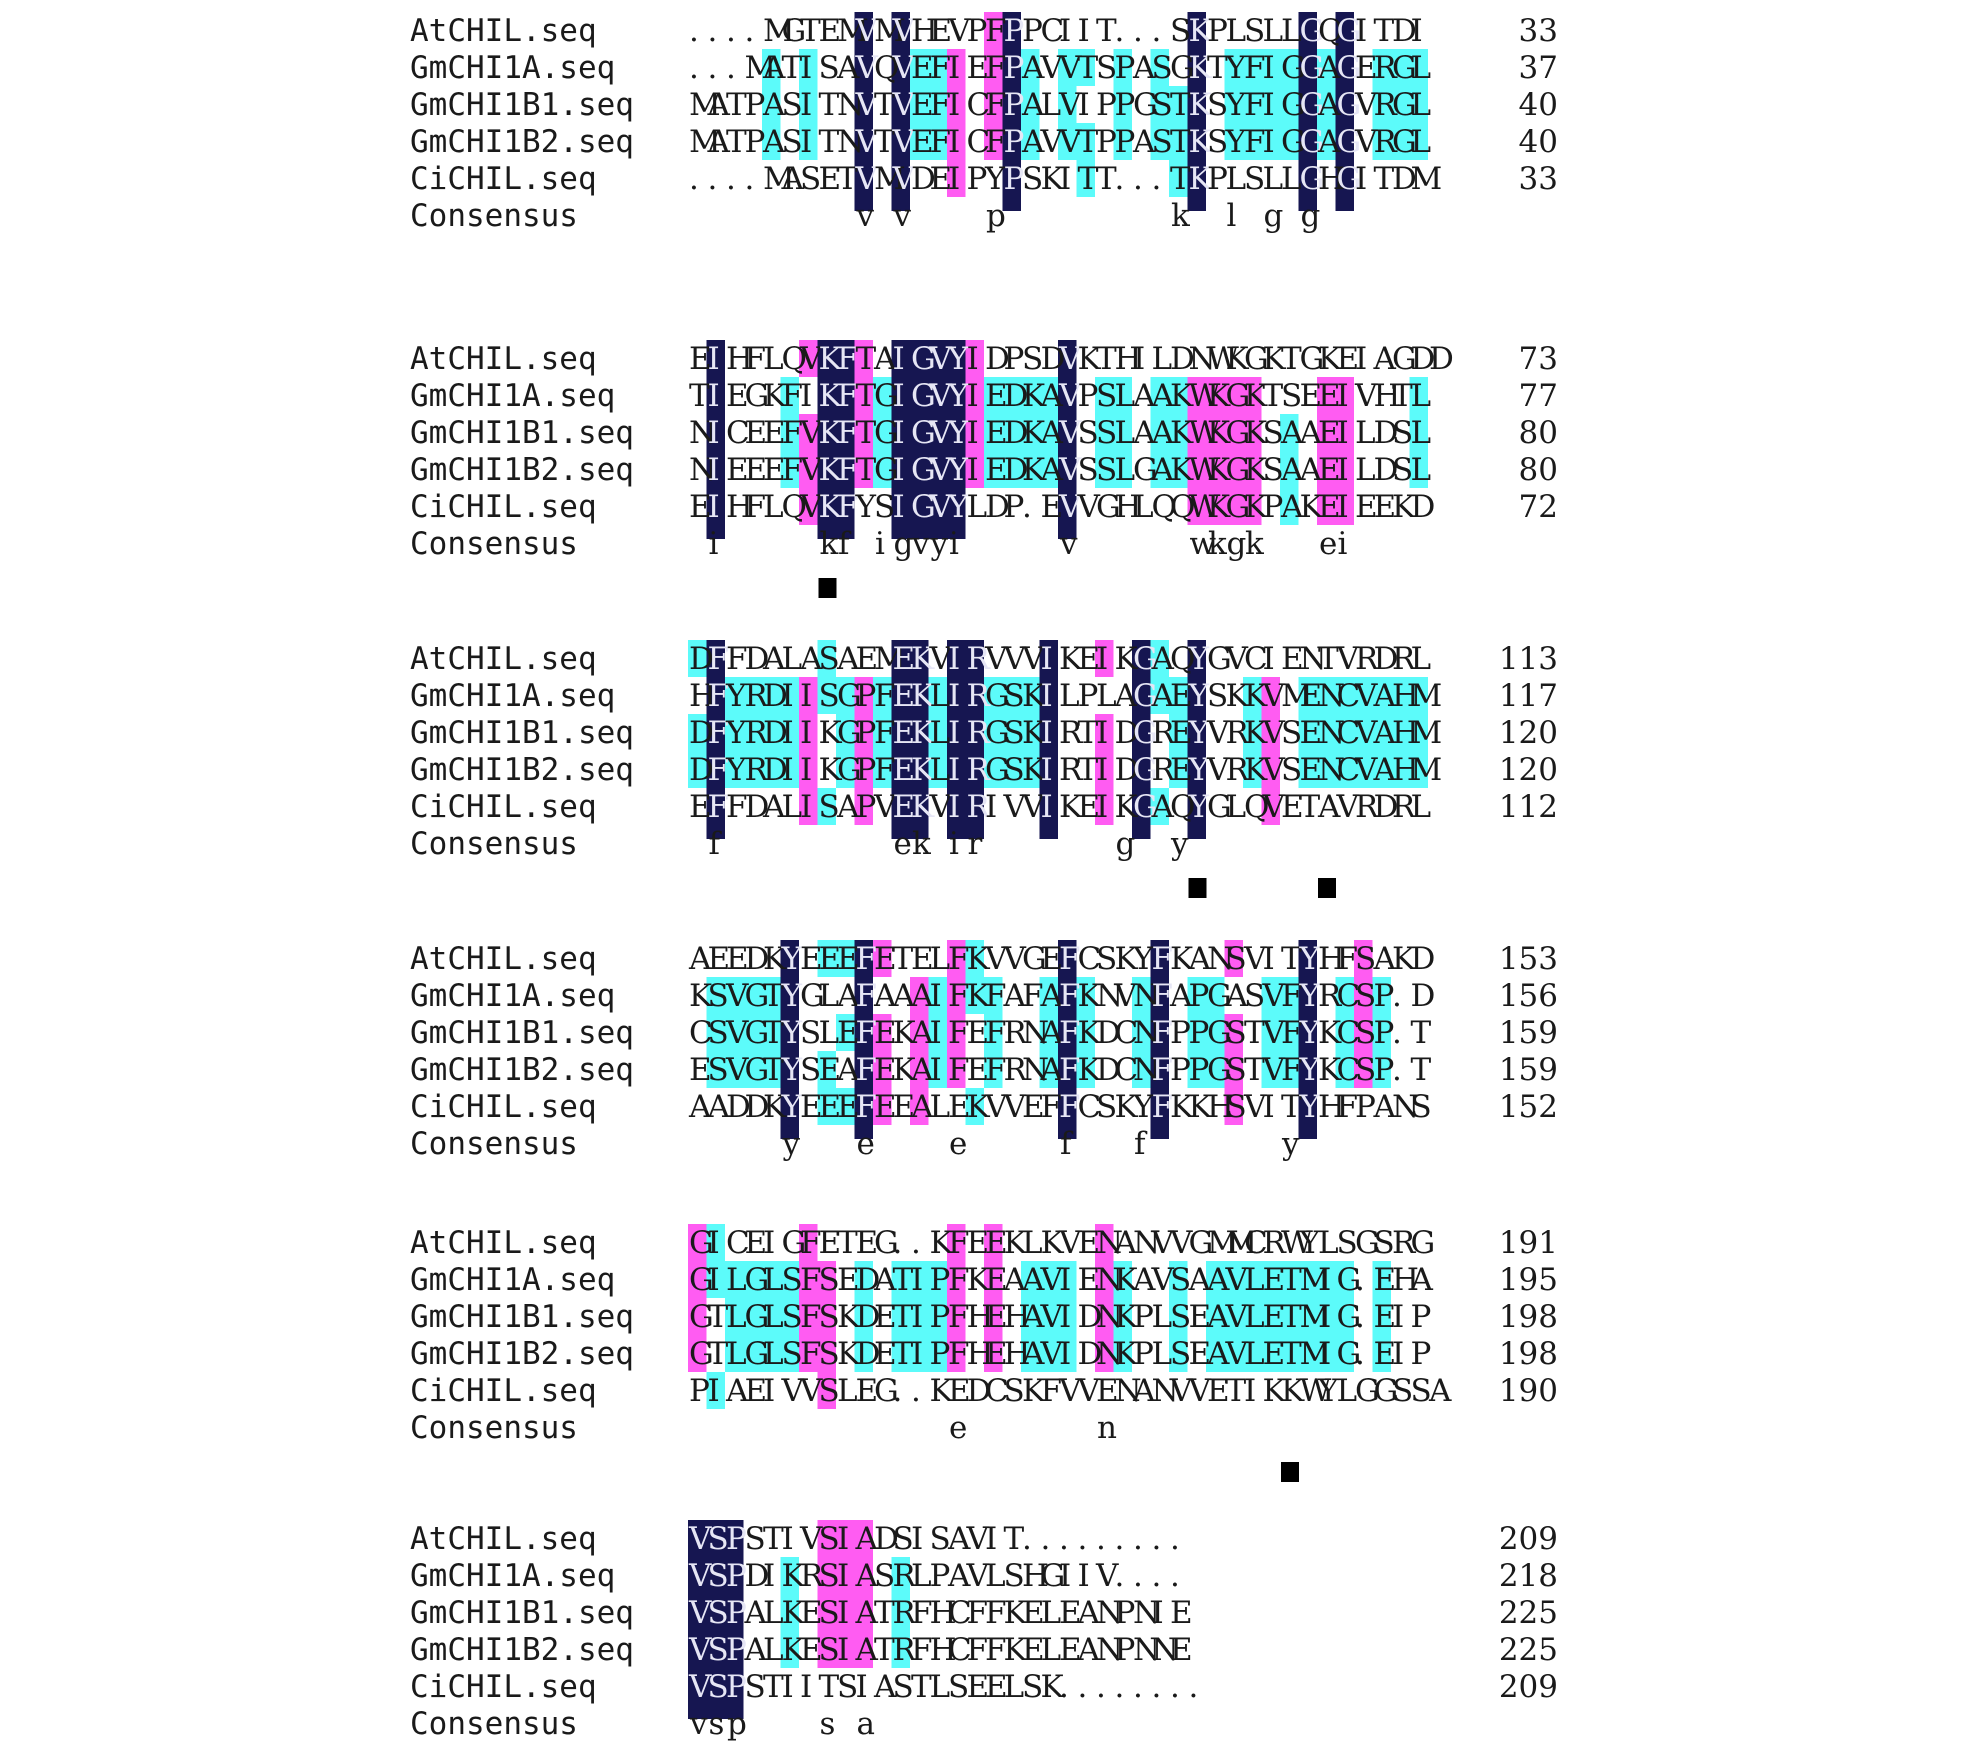  What do you see at coordinates (494, 844) in the screenshot?
I see `consensus-label: Consensus` at bounding box center [494, 844].